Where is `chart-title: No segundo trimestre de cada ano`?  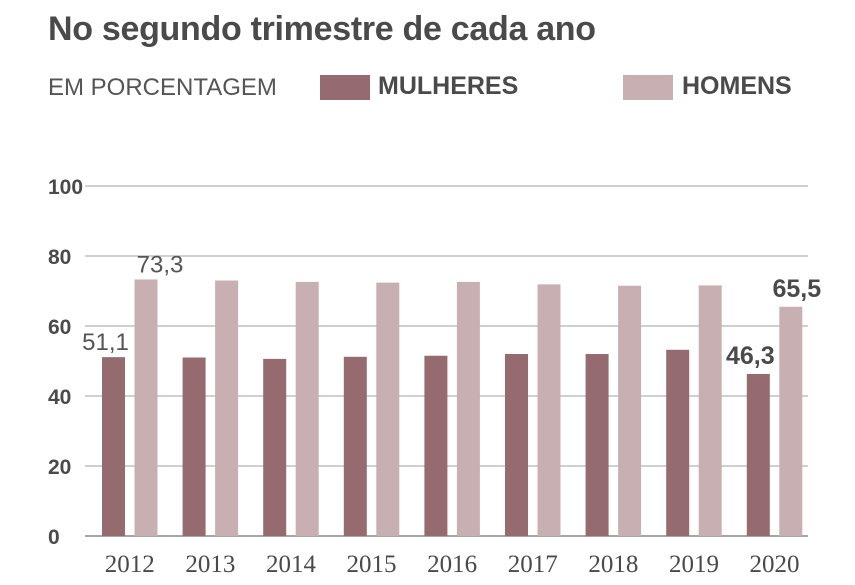
chart-title: No segundo trimestre de cada ano is located at coordinates (322, 29).